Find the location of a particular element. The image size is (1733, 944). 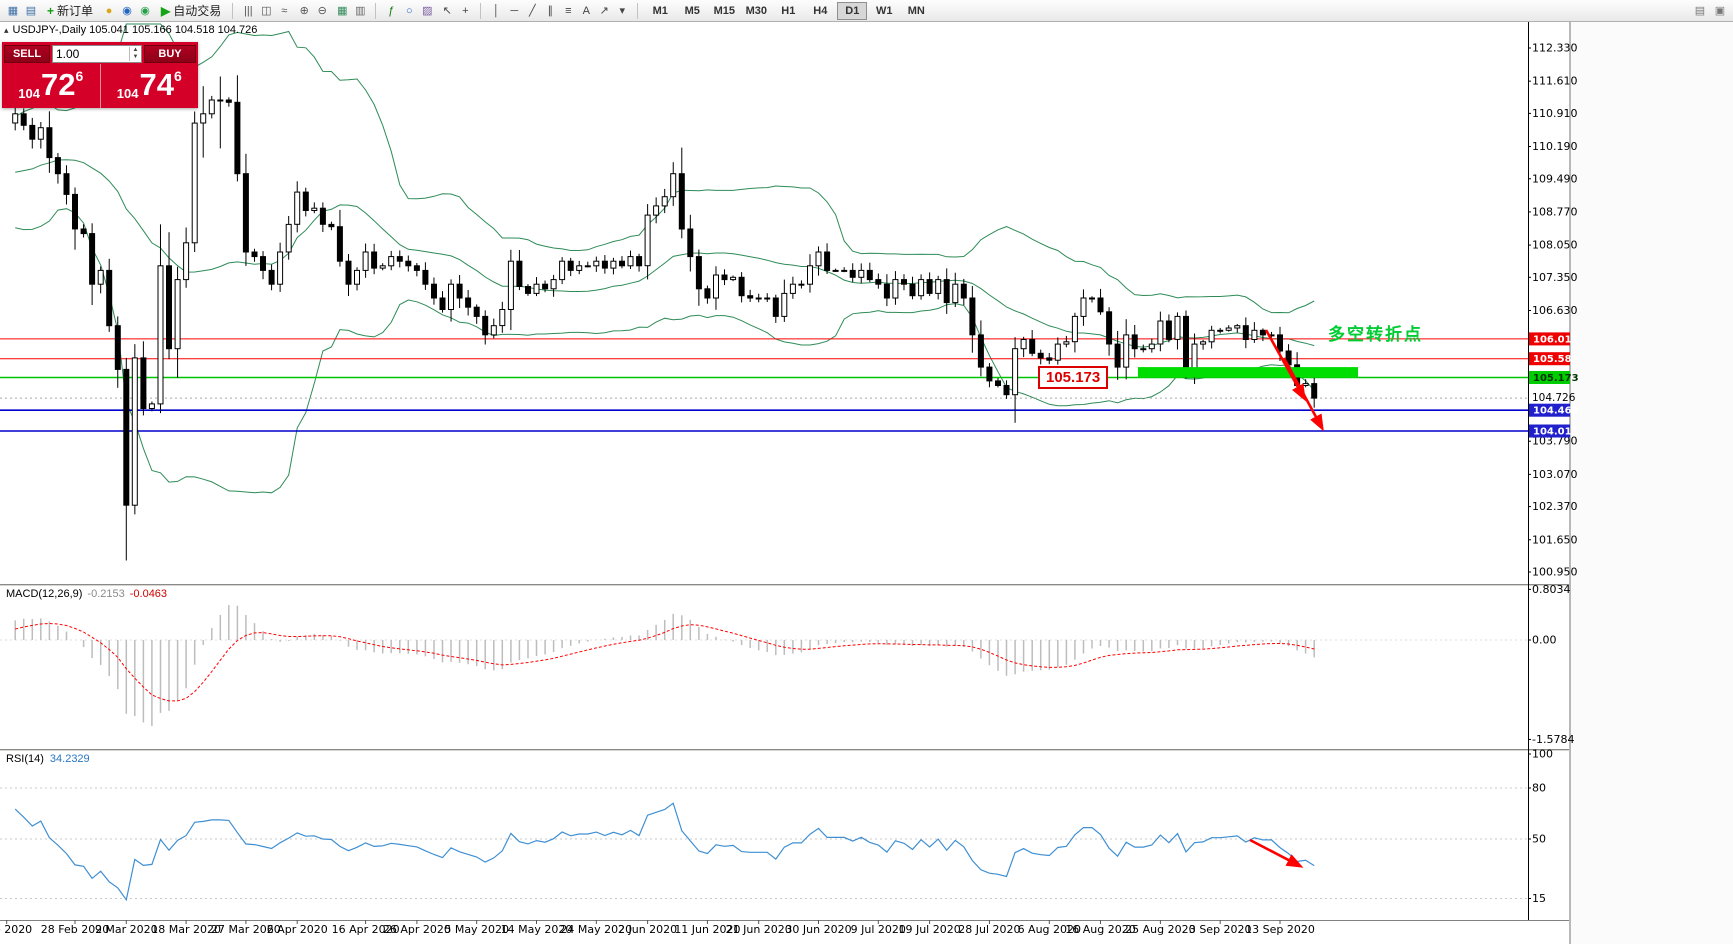

zoom-out-icon: ⊖ is located at coordinates (322, 10).